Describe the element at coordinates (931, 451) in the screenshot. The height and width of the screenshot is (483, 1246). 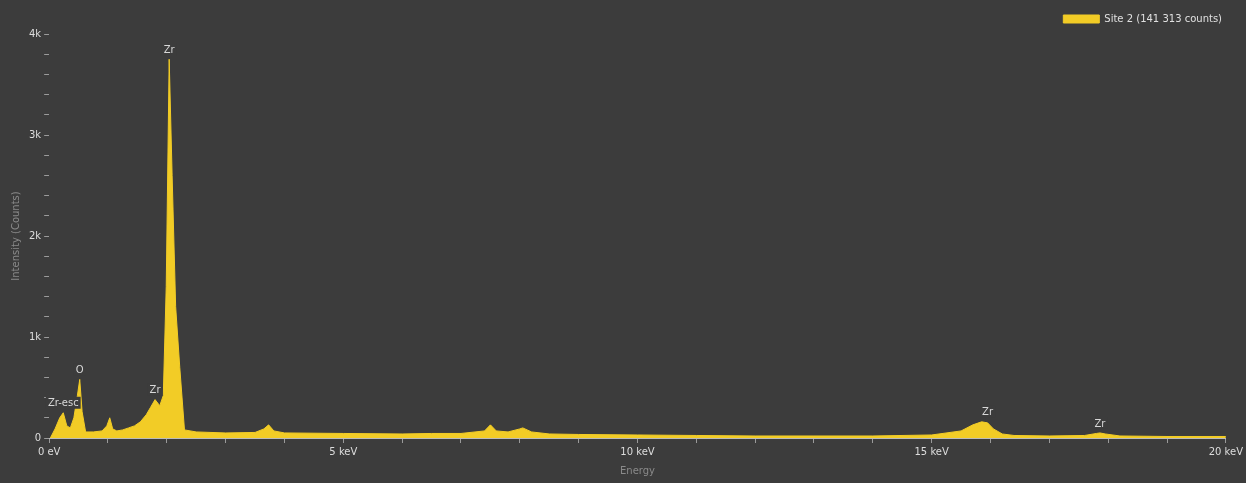
I see `x-tick-label: 15 keV` at that location.